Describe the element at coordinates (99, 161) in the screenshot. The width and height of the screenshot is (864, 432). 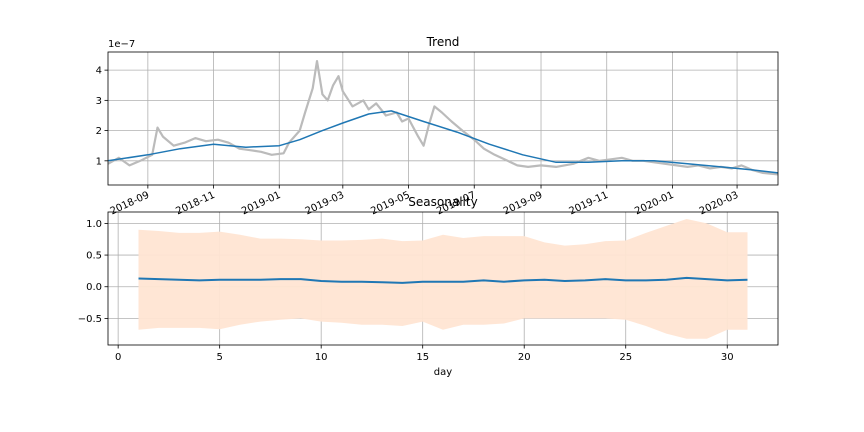
I see `trend-y-tick-label: 1` at that location.